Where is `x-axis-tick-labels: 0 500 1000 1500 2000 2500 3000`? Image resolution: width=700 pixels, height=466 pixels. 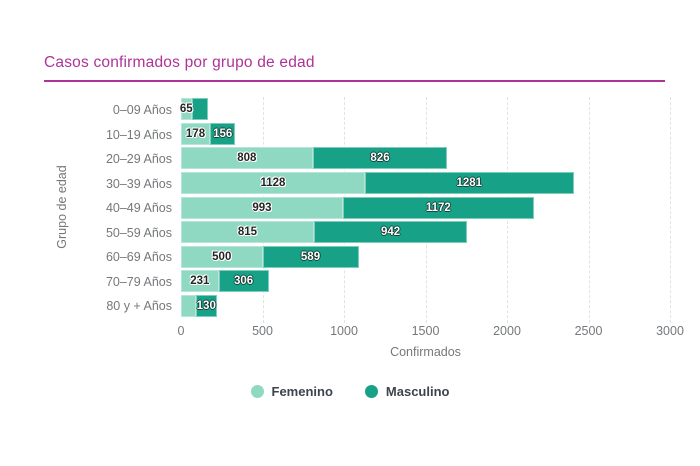
x-axis-tick-labels: 0 500 1000 1500 2000 2500 3000 is located at coordinates (430, 331).